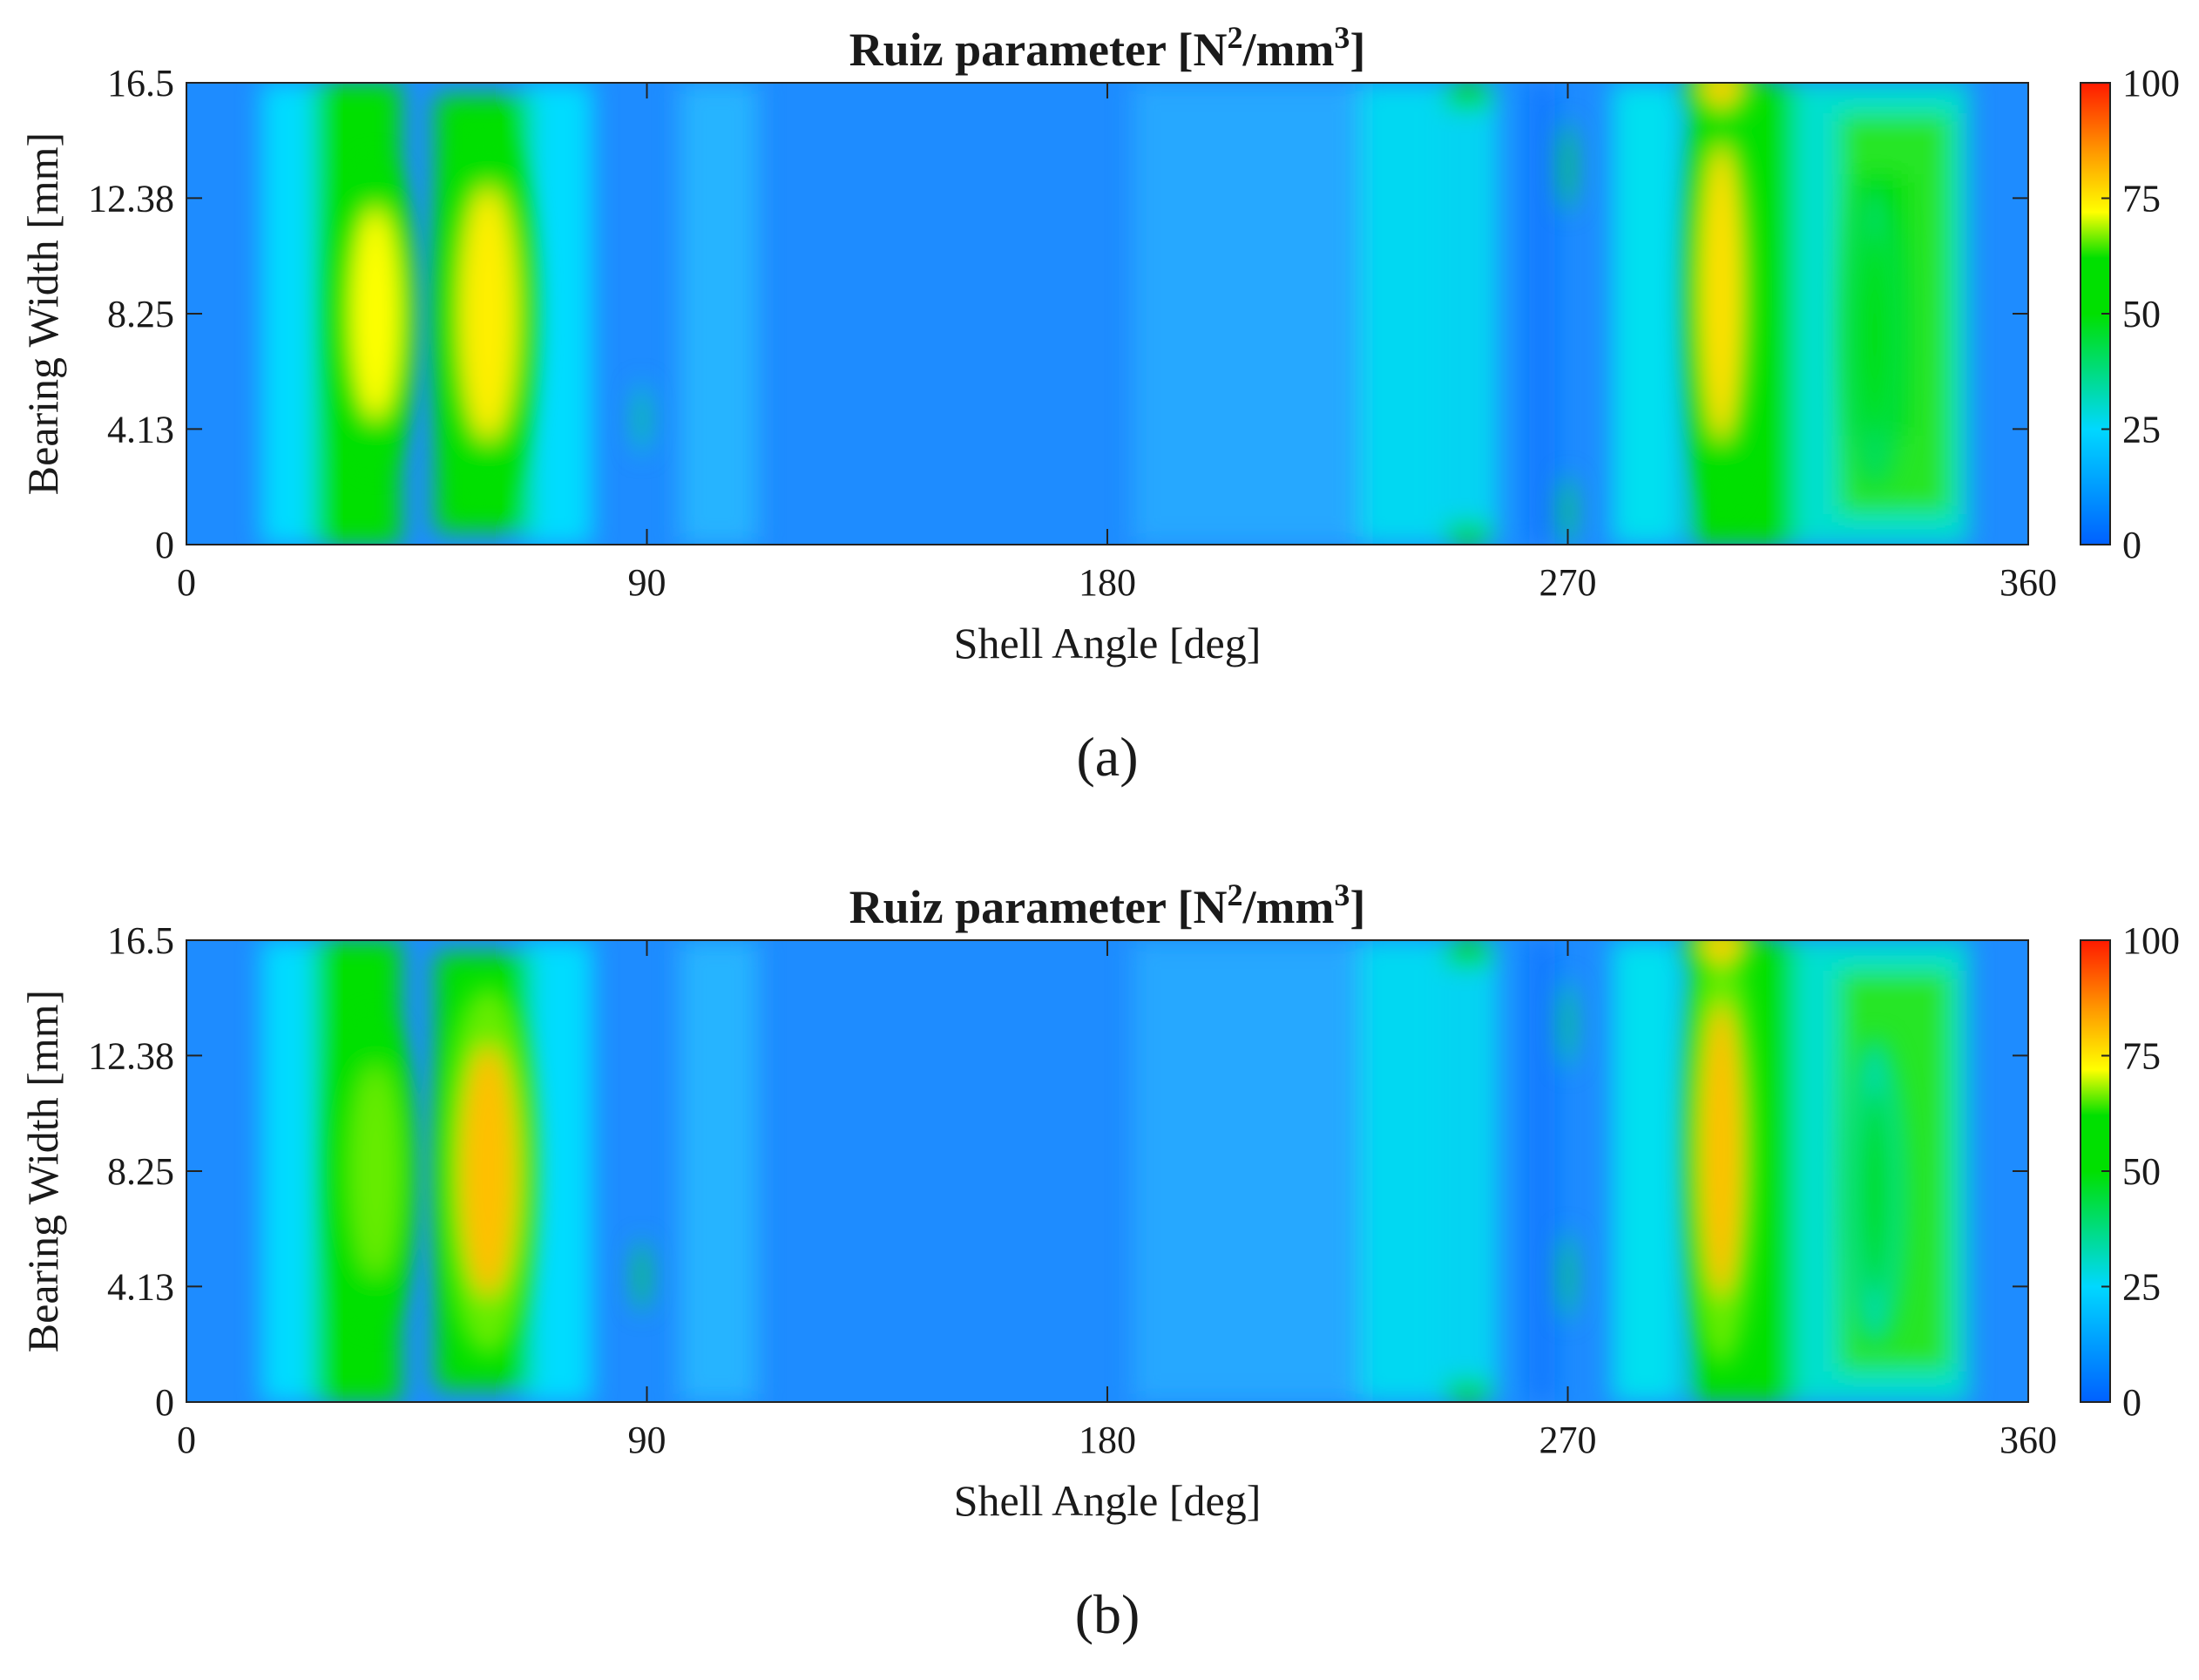 The width and height of the screenshot is (2199, 1680). I want to click on panel-label: (a), so click(1107, 757).